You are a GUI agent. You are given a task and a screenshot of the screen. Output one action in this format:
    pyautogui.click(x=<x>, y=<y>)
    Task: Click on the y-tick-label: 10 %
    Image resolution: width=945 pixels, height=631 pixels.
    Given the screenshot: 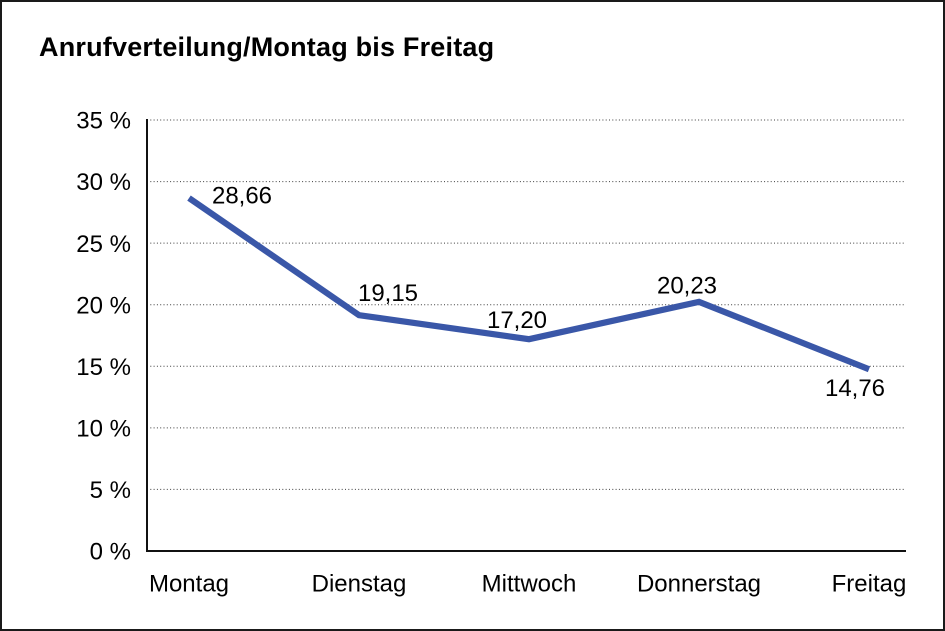 What is the action you would take?
    pyautogui.click(x=103, y=428)
    